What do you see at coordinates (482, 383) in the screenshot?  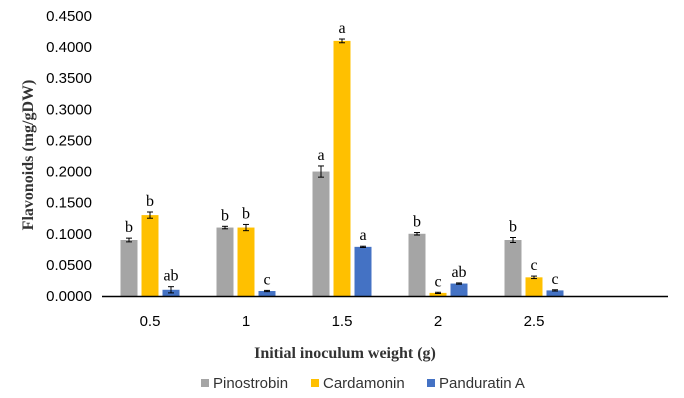 I see `legend-label: Panduratin A` at bounding box center [482, 383].